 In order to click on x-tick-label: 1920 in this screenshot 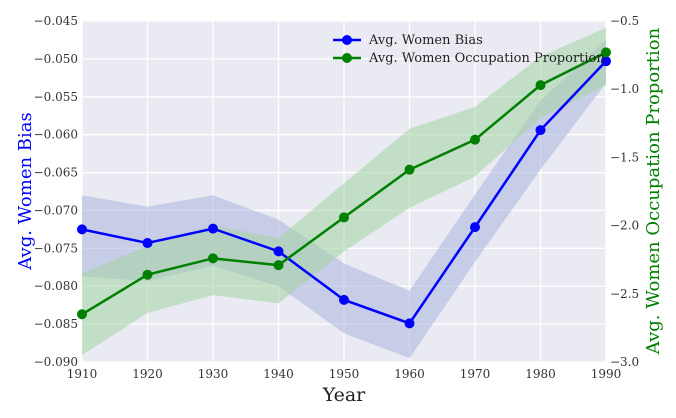, I will do `click(147, 374)`.